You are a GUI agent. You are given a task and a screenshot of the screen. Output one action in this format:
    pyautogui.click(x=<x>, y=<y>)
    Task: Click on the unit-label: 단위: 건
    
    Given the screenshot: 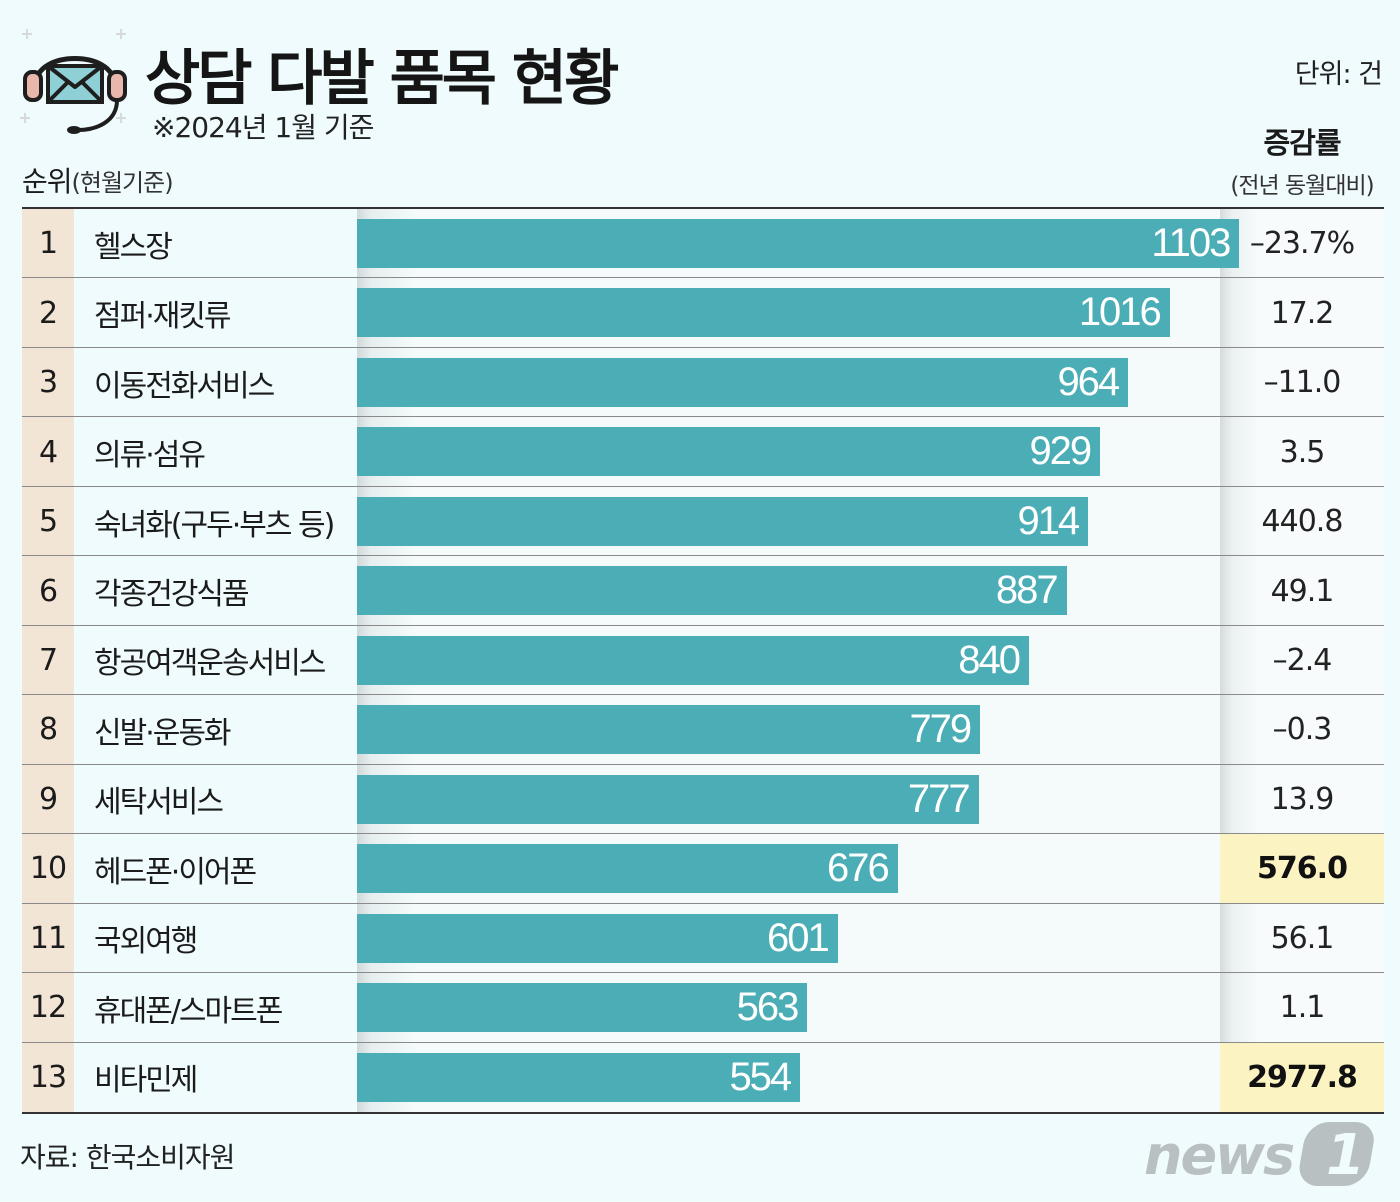 What is the action you would take?
    pyautogui.click(x=1338, y=74)
    